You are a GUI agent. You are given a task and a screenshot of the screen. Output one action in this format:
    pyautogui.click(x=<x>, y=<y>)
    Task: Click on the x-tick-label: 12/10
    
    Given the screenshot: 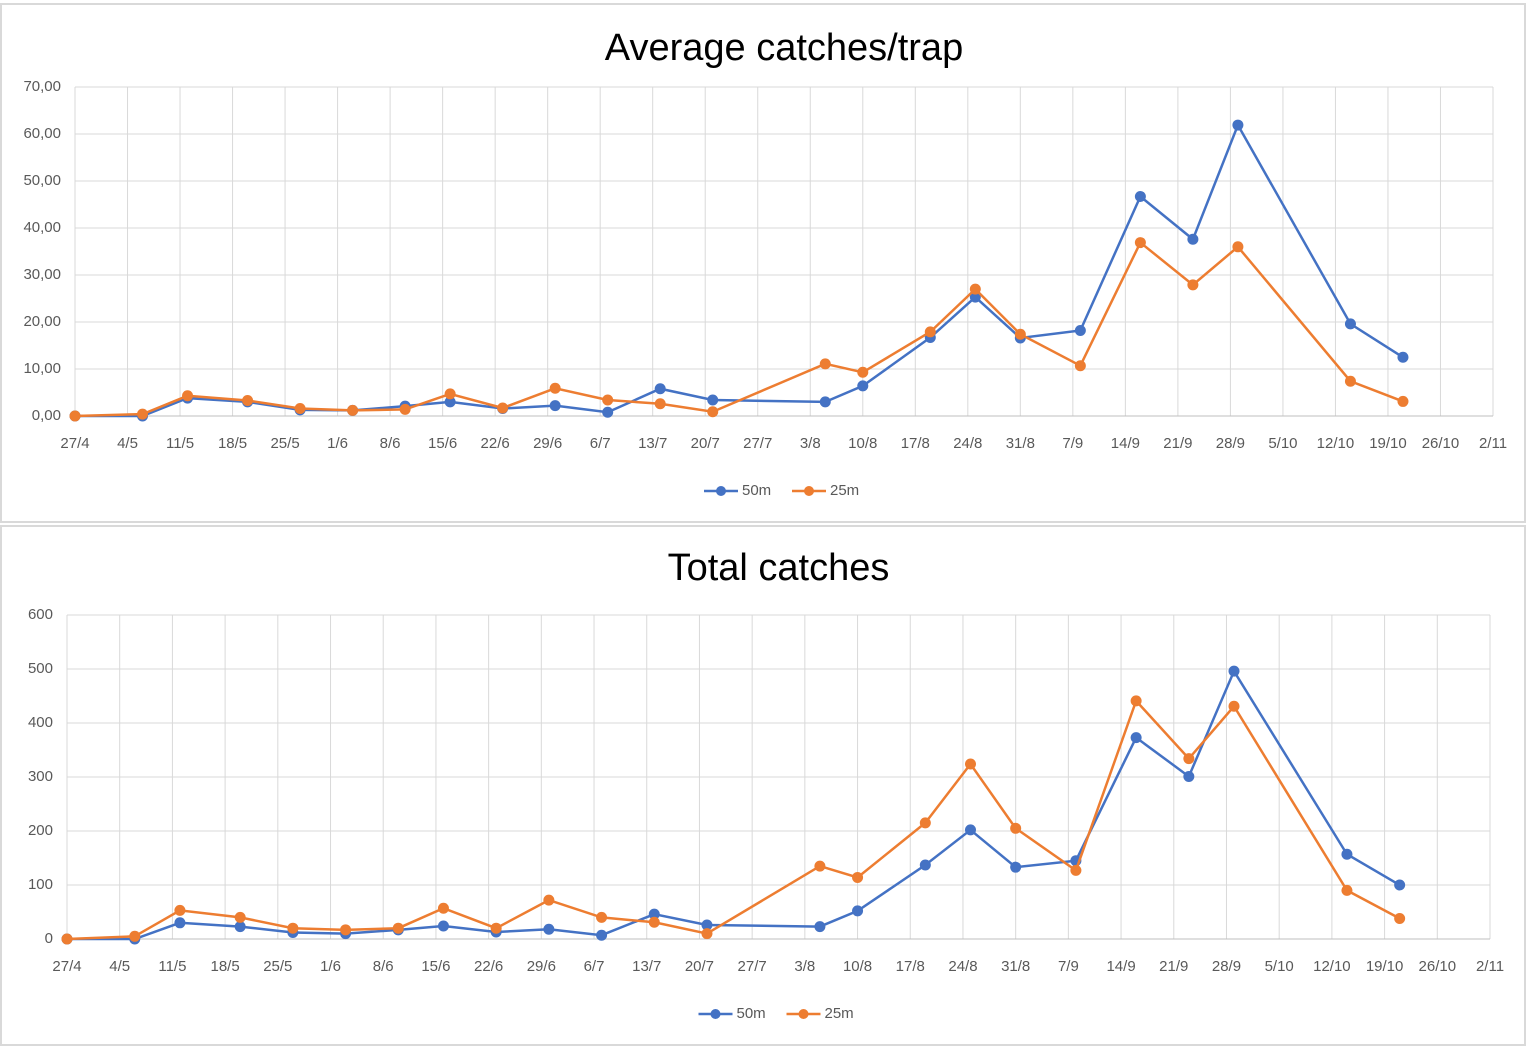 What is the action you would take?
    pyautogui.click(x=1332, y=966)
    